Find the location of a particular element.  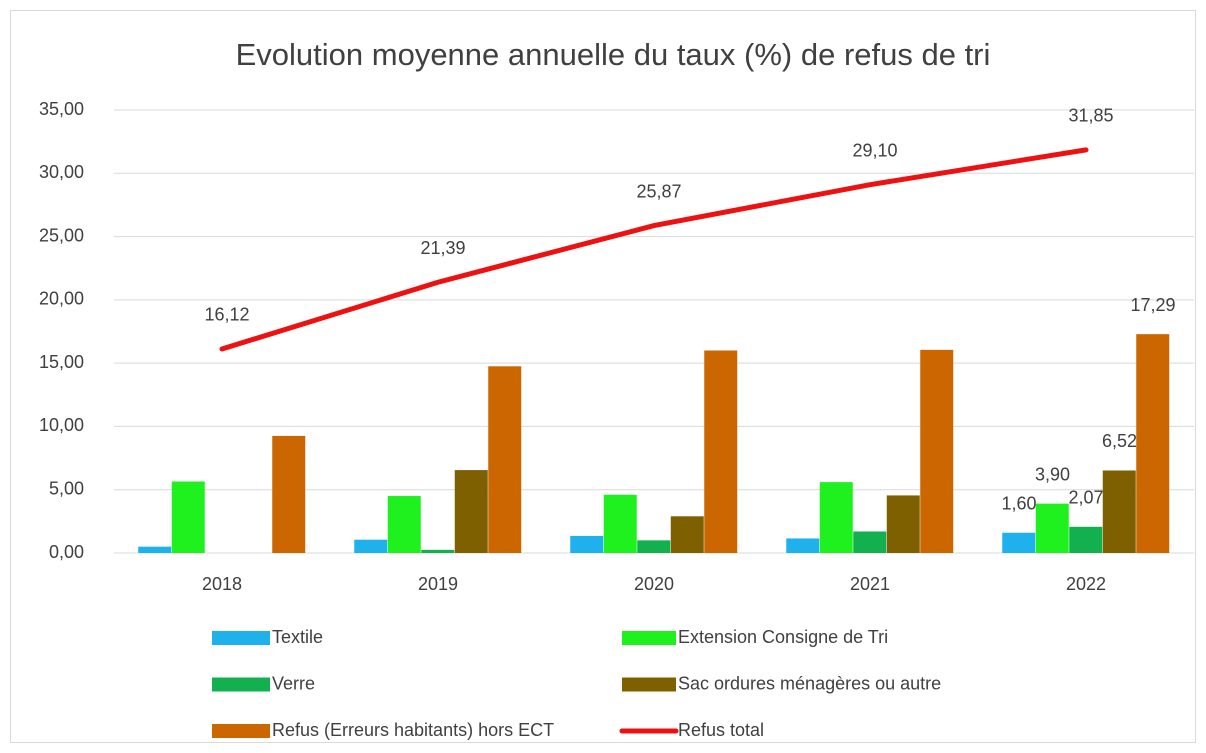

y-tick-label: 25,00 is located at coordinates (61, 235).